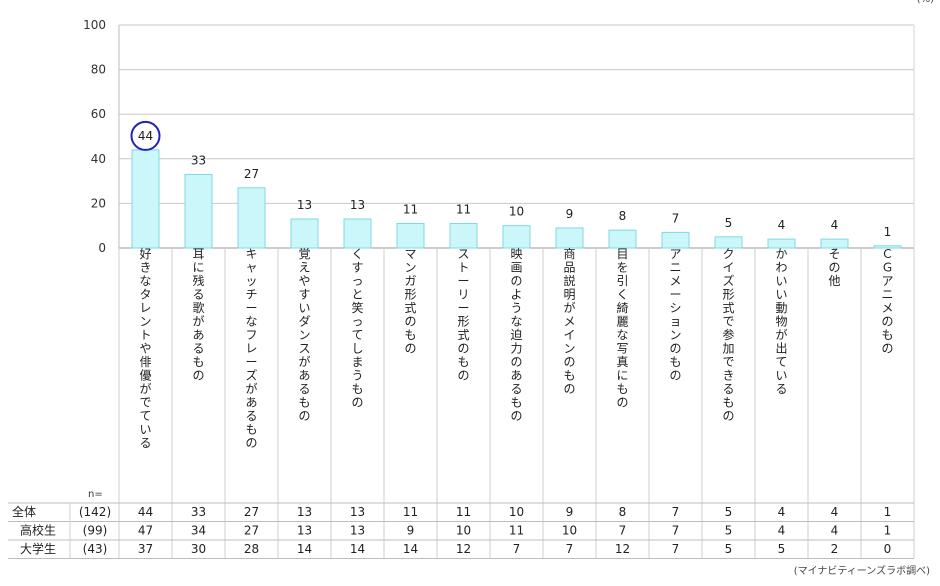 Image resolution: width=940 pixels, height=586 pixels. Describe the element at coordinates (410, 301) in the screenshot. I see `category-label: マンガ形式のもの` at that location.